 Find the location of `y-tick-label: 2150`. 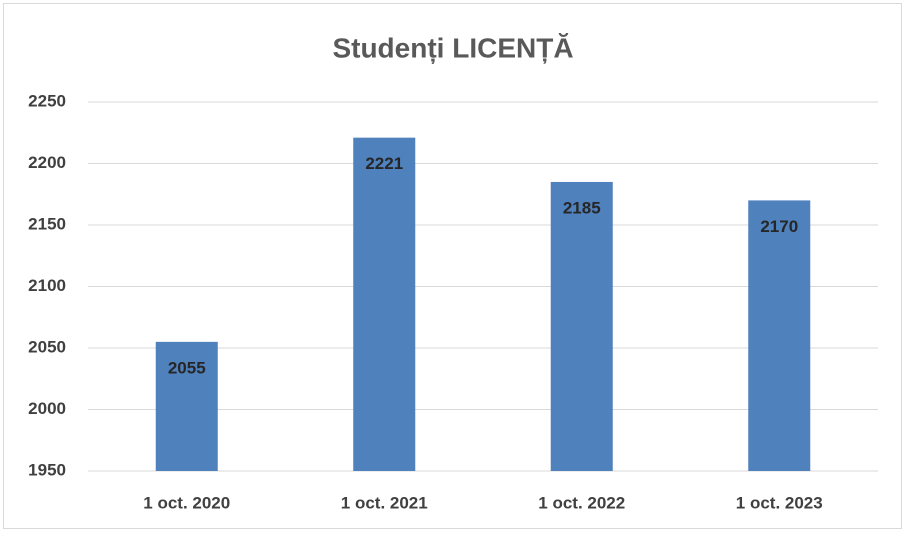

y-tick-label: 2150 is located at coordinates (47, 223).